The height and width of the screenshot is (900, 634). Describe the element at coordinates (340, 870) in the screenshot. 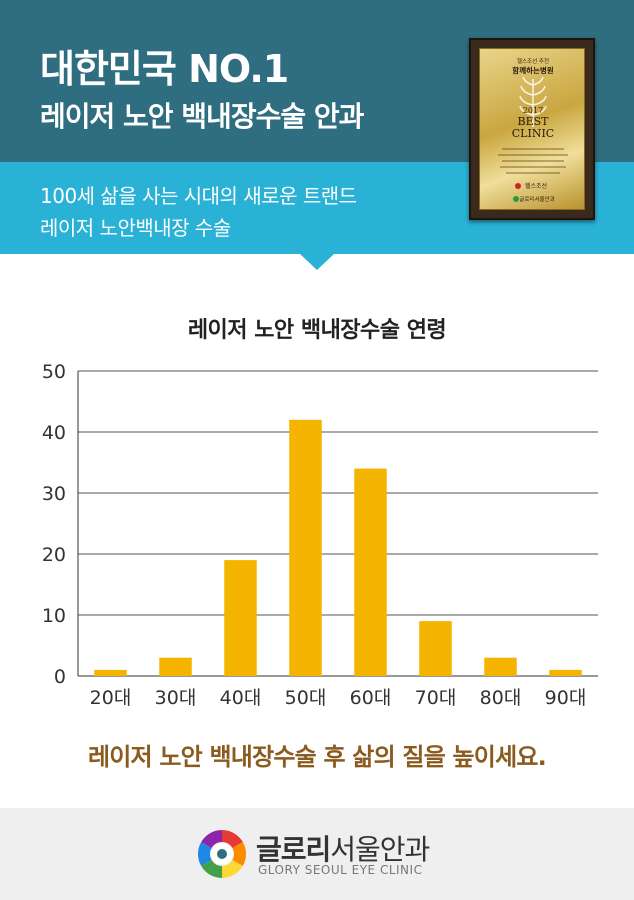

I see `clinic-name-english: GLORY SEOUL EYE CLINIC` at that location.